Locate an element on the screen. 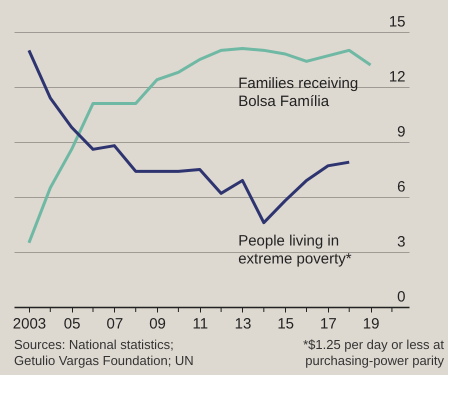 This screenshot has height=404, width=449. y-tick-label: 9 is located at coordinates (401, 132).